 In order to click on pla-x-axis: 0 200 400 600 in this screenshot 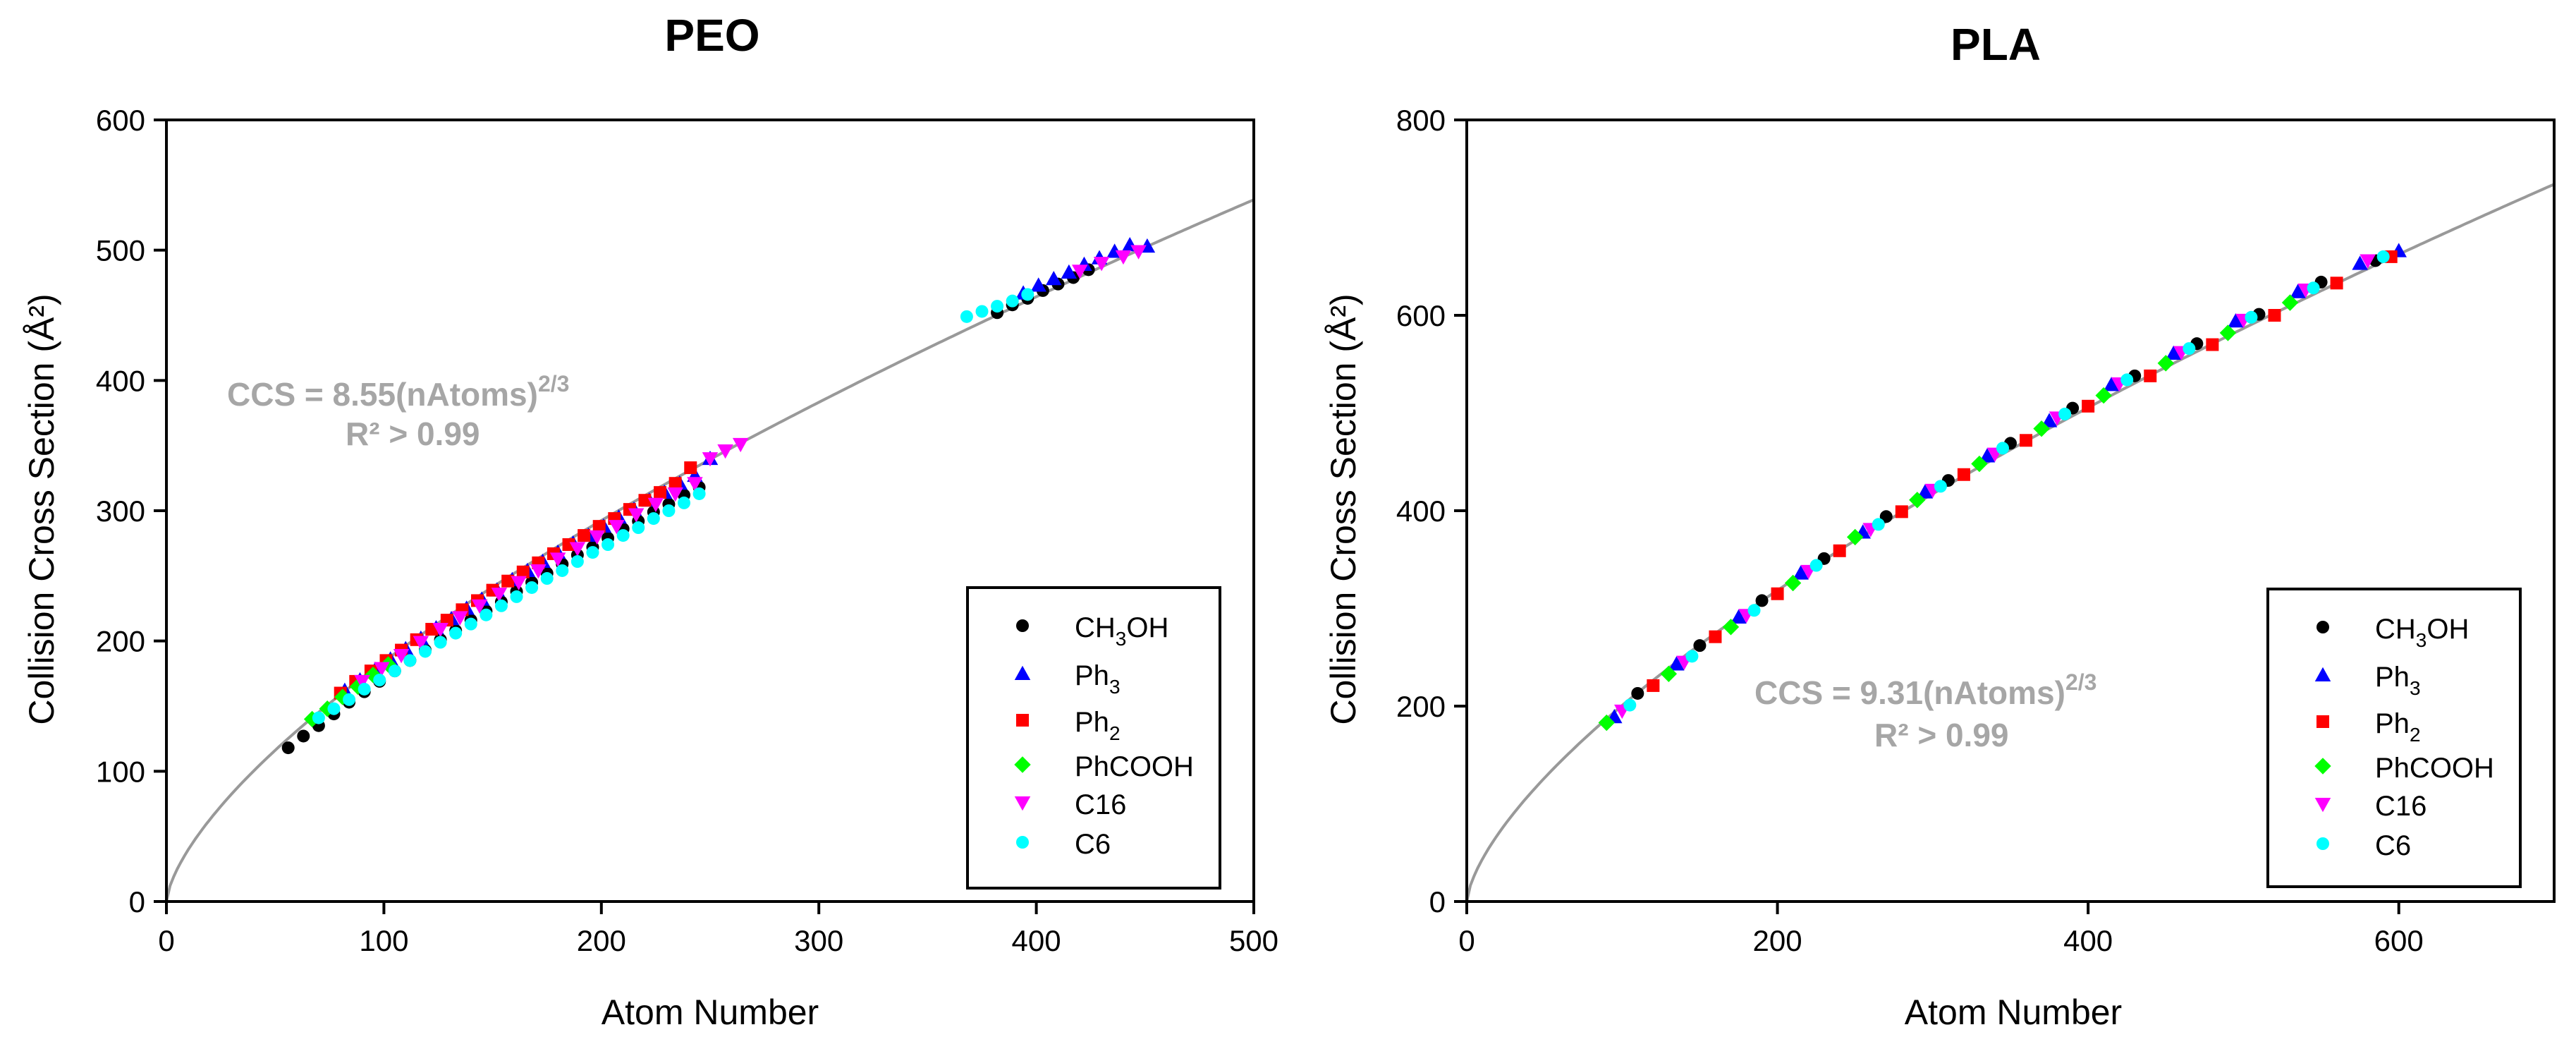, I will do `click(1941, 929)`.